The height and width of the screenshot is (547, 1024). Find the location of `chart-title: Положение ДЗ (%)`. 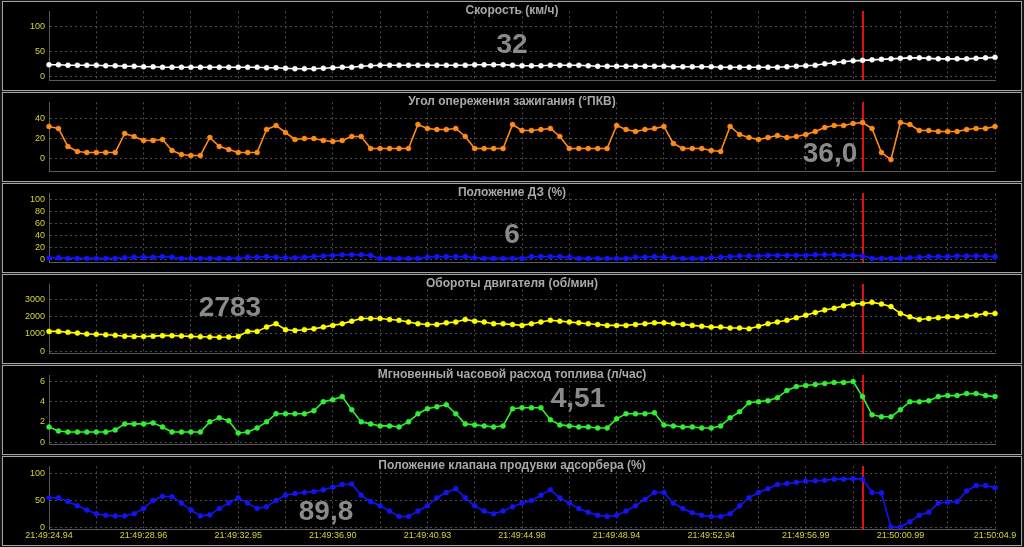

chart-title: Положение ДЗ (%) is located at coordinates (512, 192).